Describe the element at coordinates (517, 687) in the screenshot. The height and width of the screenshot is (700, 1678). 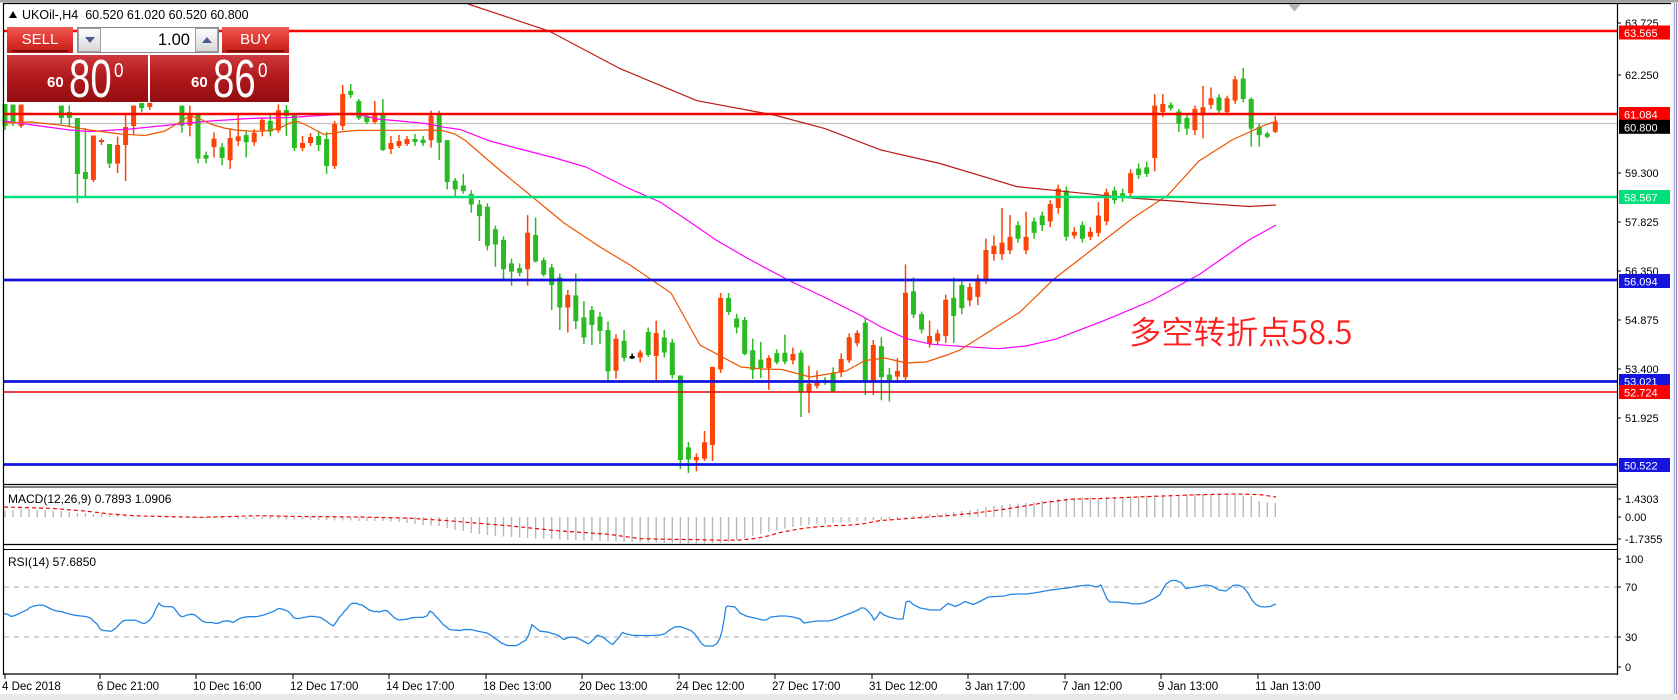
I see `svg-text: 18 Dec 13:00` at that location.